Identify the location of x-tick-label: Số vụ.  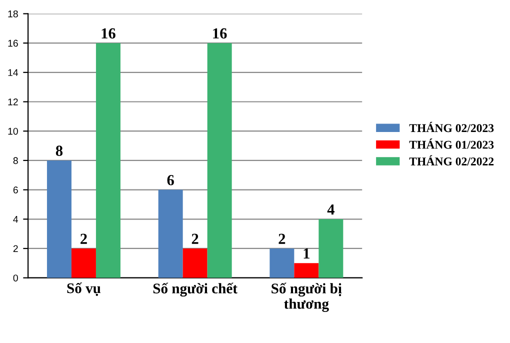
(84, 289).